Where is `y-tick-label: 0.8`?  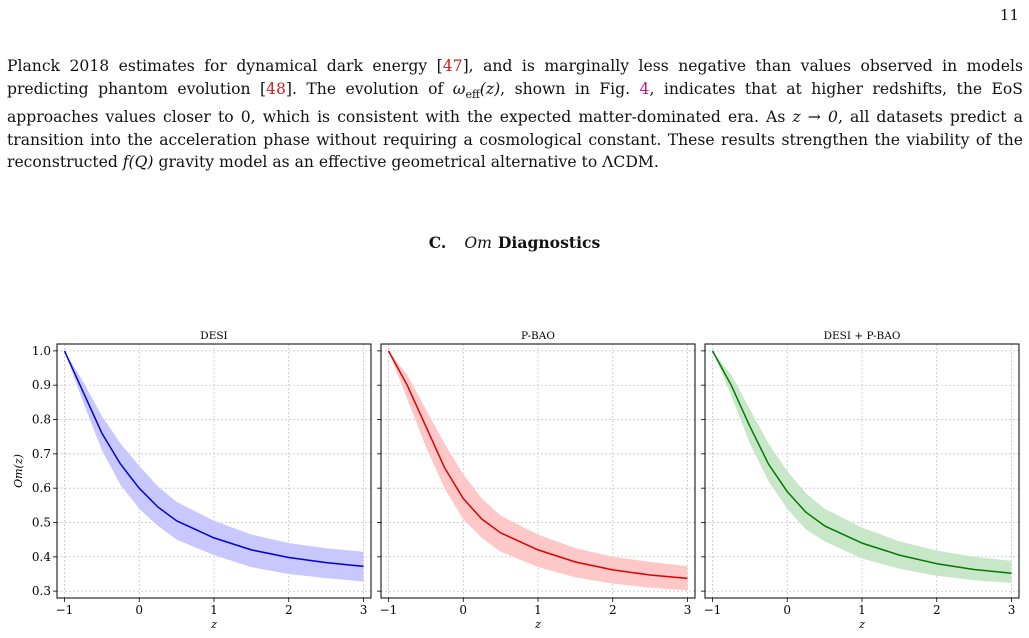 y-tick-label: 0.8 is located at coordinates (41, 420).